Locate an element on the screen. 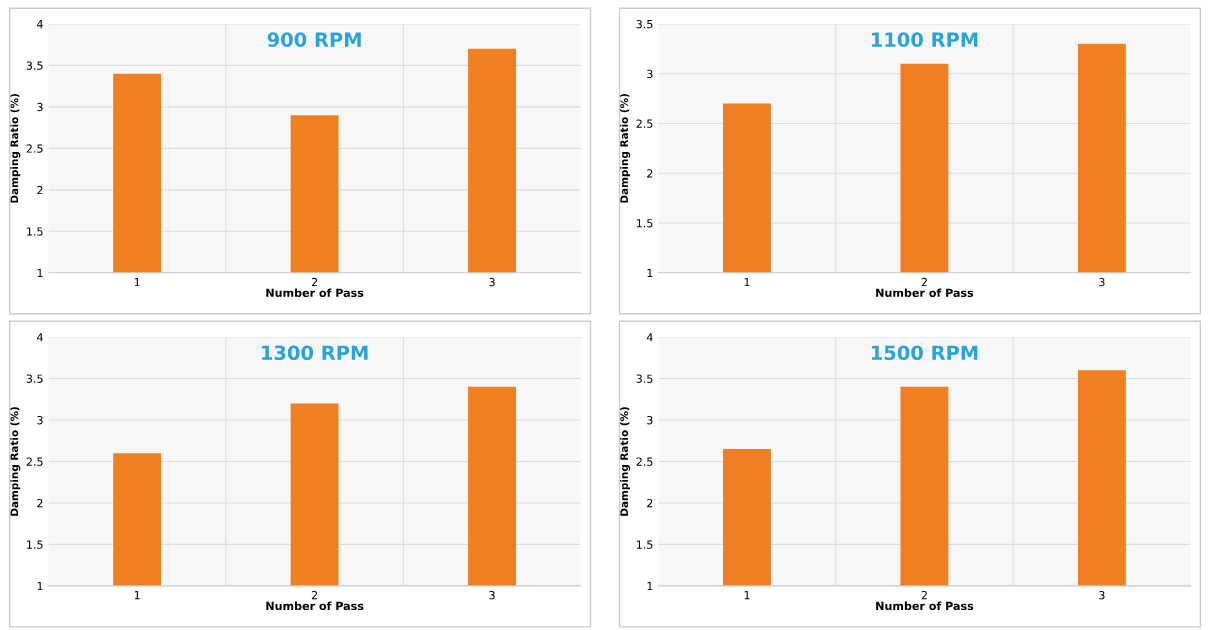 The image size is (1210, 630). chart-title: 1100 RPM is located at coordinates (924, 39).